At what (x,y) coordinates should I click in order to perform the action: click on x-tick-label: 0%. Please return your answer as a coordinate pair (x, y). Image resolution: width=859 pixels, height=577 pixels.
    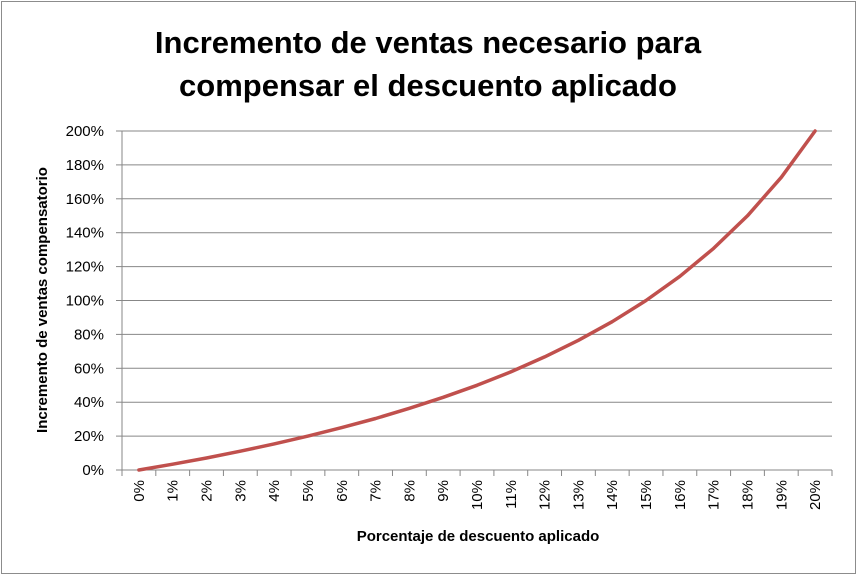
    Looking at the image, I should click on (139, 491).